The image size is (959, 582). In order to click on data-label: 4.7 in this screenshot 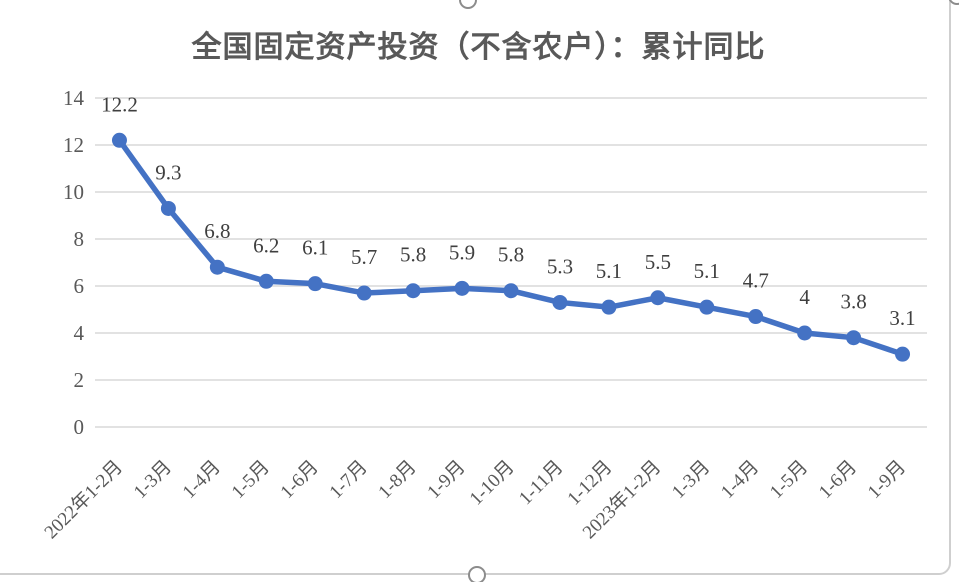, I will do `click(756, 281)`.